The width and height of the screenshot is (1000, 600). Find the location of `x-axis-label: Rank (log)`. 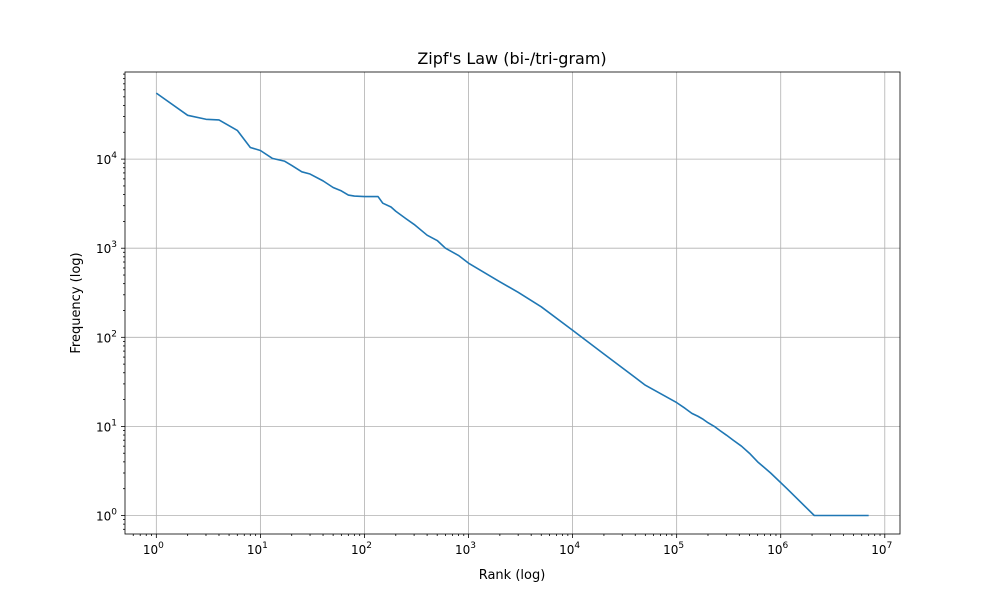

x-axis-label: Rank (log) is located at coordinates (512, 575).